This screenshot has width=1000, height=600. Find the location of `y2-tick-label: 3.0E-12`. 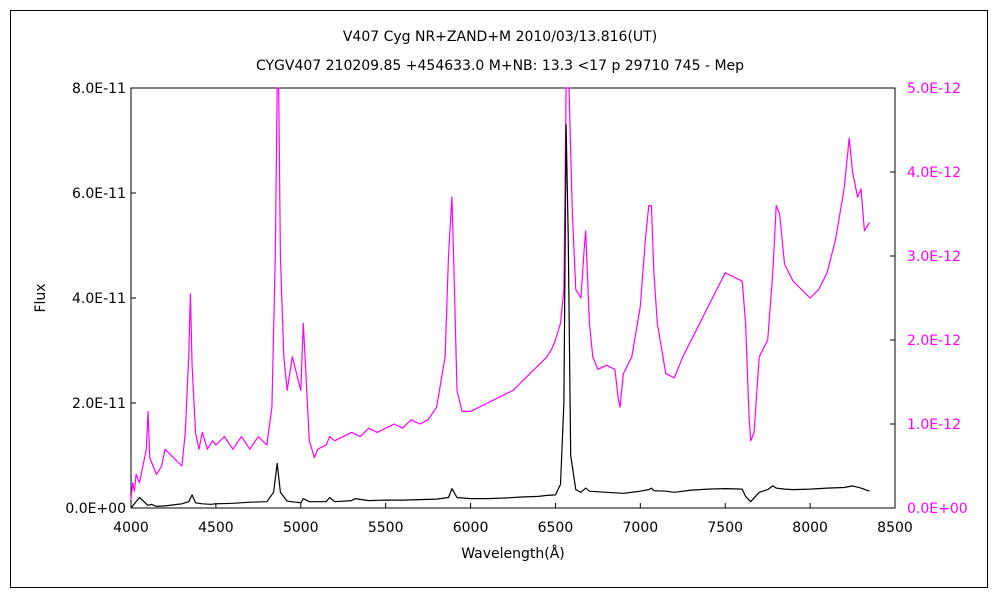

y2-tick-label: 3.0E-12 is located at coordinates (934, 257).